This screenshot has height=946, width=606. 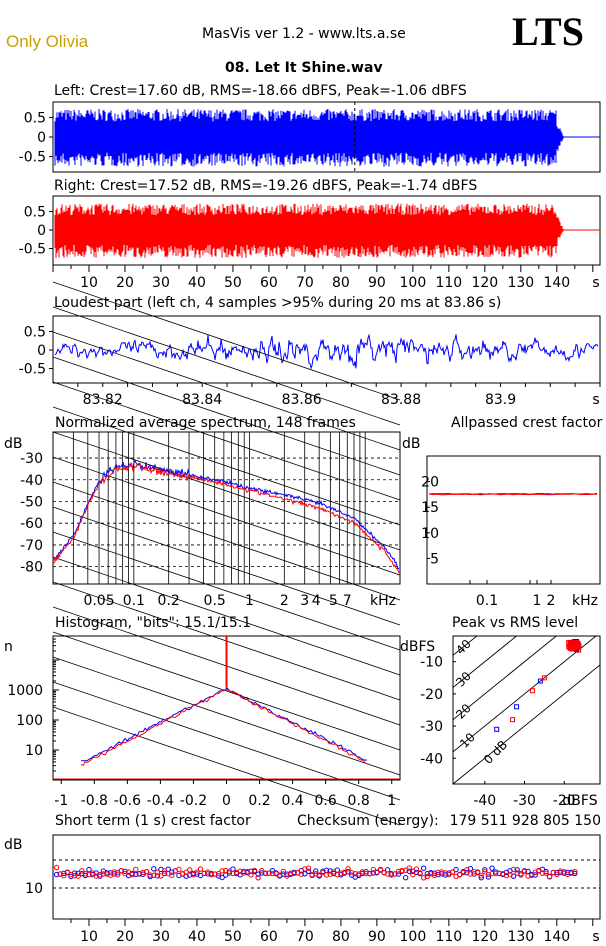 What do you see at coordinates (302, 400) in the screenshot?
I see `loudest-xtick: 83.86` at bounding box center [302, 400].